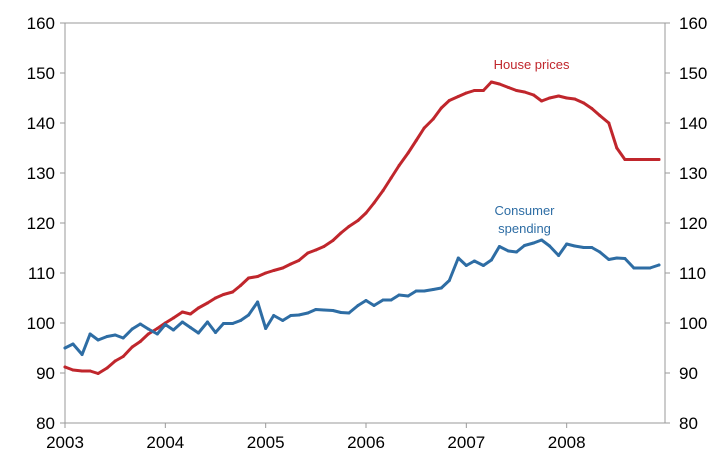 The height and width of the screenshot is (463, 723). Describe the element at coordinates (41, 223) in the screenshot. I see `ytick-120-left-label: 120` at that location.